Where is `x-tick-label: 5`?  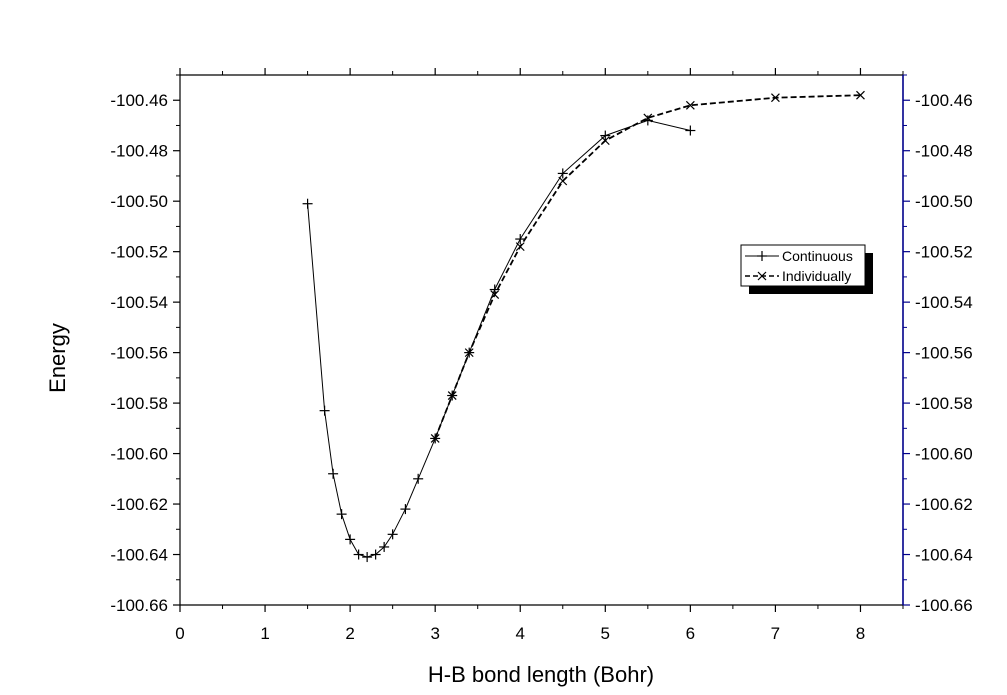 x-tick-label: 5 is located at coordinates (605, 633).